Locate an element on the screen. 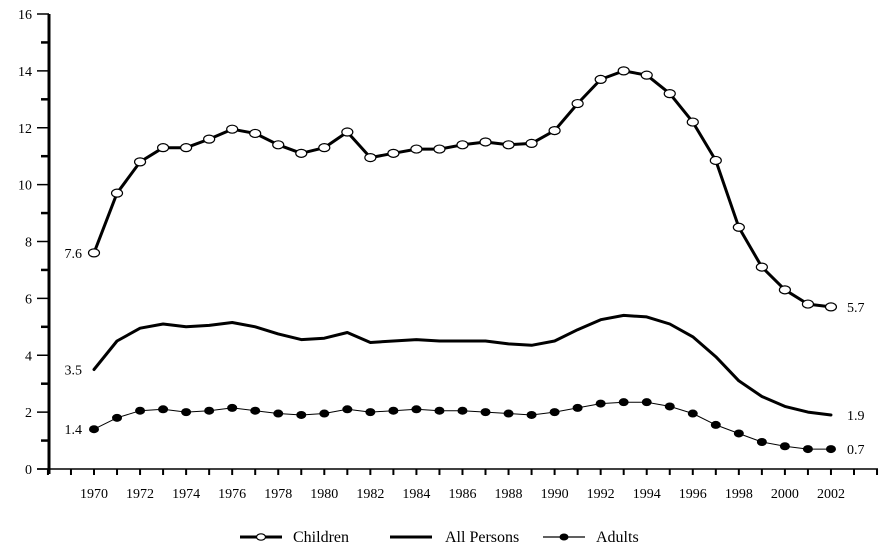 This screenshot has width=892, height=557. x-tick-label: 1986 is located at coordinates (462, 494).